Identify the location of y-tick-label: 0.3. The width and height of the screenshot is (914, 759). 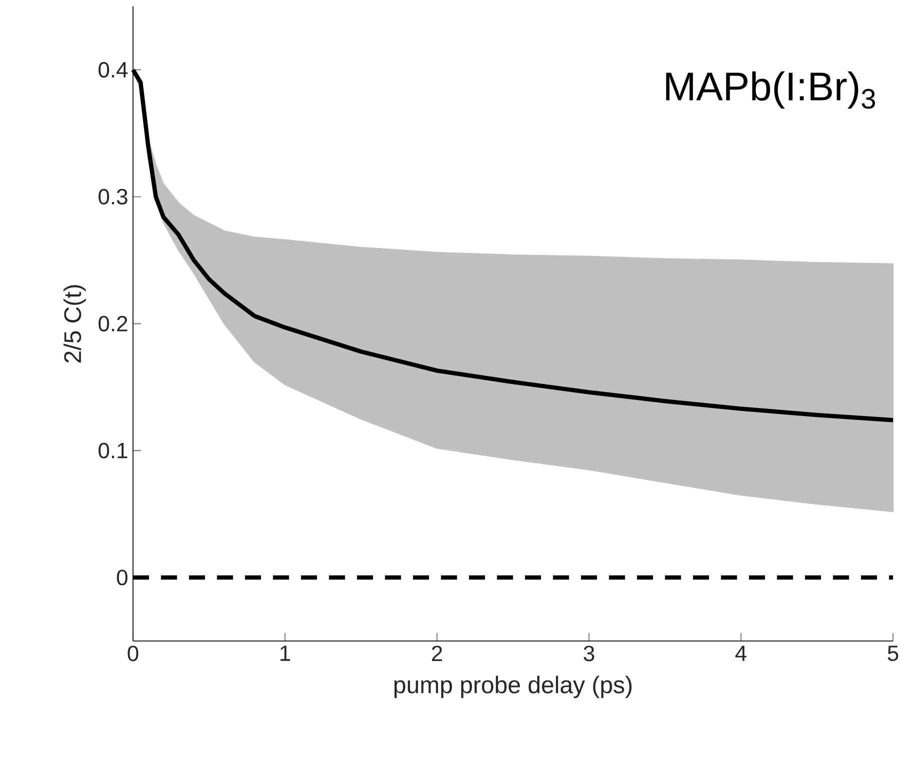
(113, 196).